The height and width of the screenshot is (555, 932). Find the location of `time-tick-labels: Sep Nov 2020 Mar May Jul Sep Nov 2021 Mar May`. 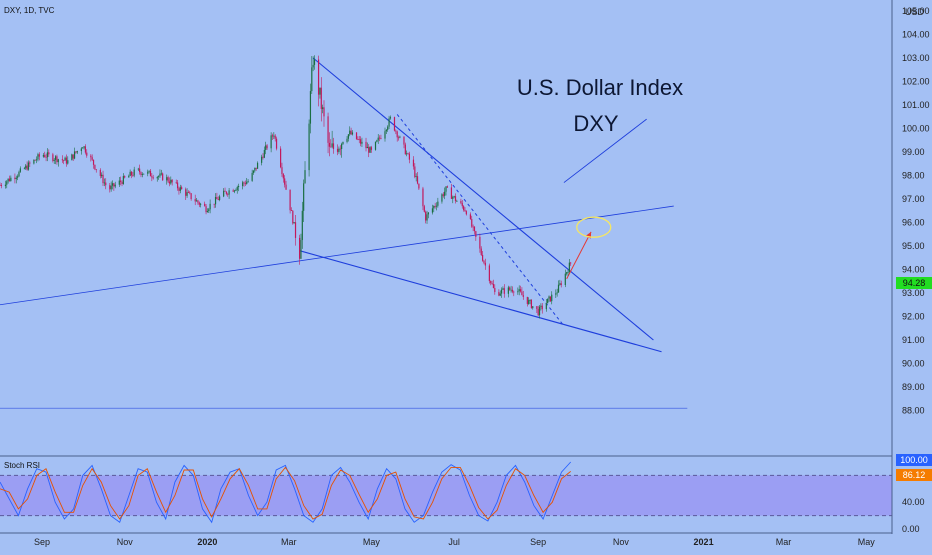

time-tick-labels: Sep Nov 2020 Mar May Jul Sep Nov 2021 Mar May is located at coordinates (454, 542).